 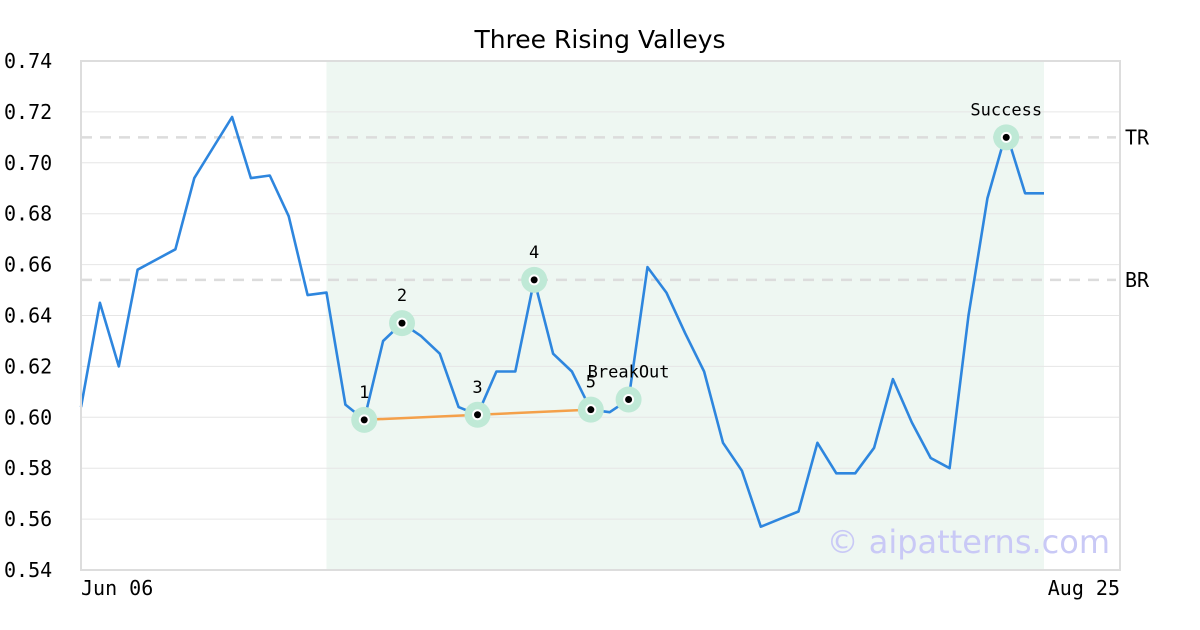 I want to click on y-tick-label: 0.56, so click(x=28, y=519).